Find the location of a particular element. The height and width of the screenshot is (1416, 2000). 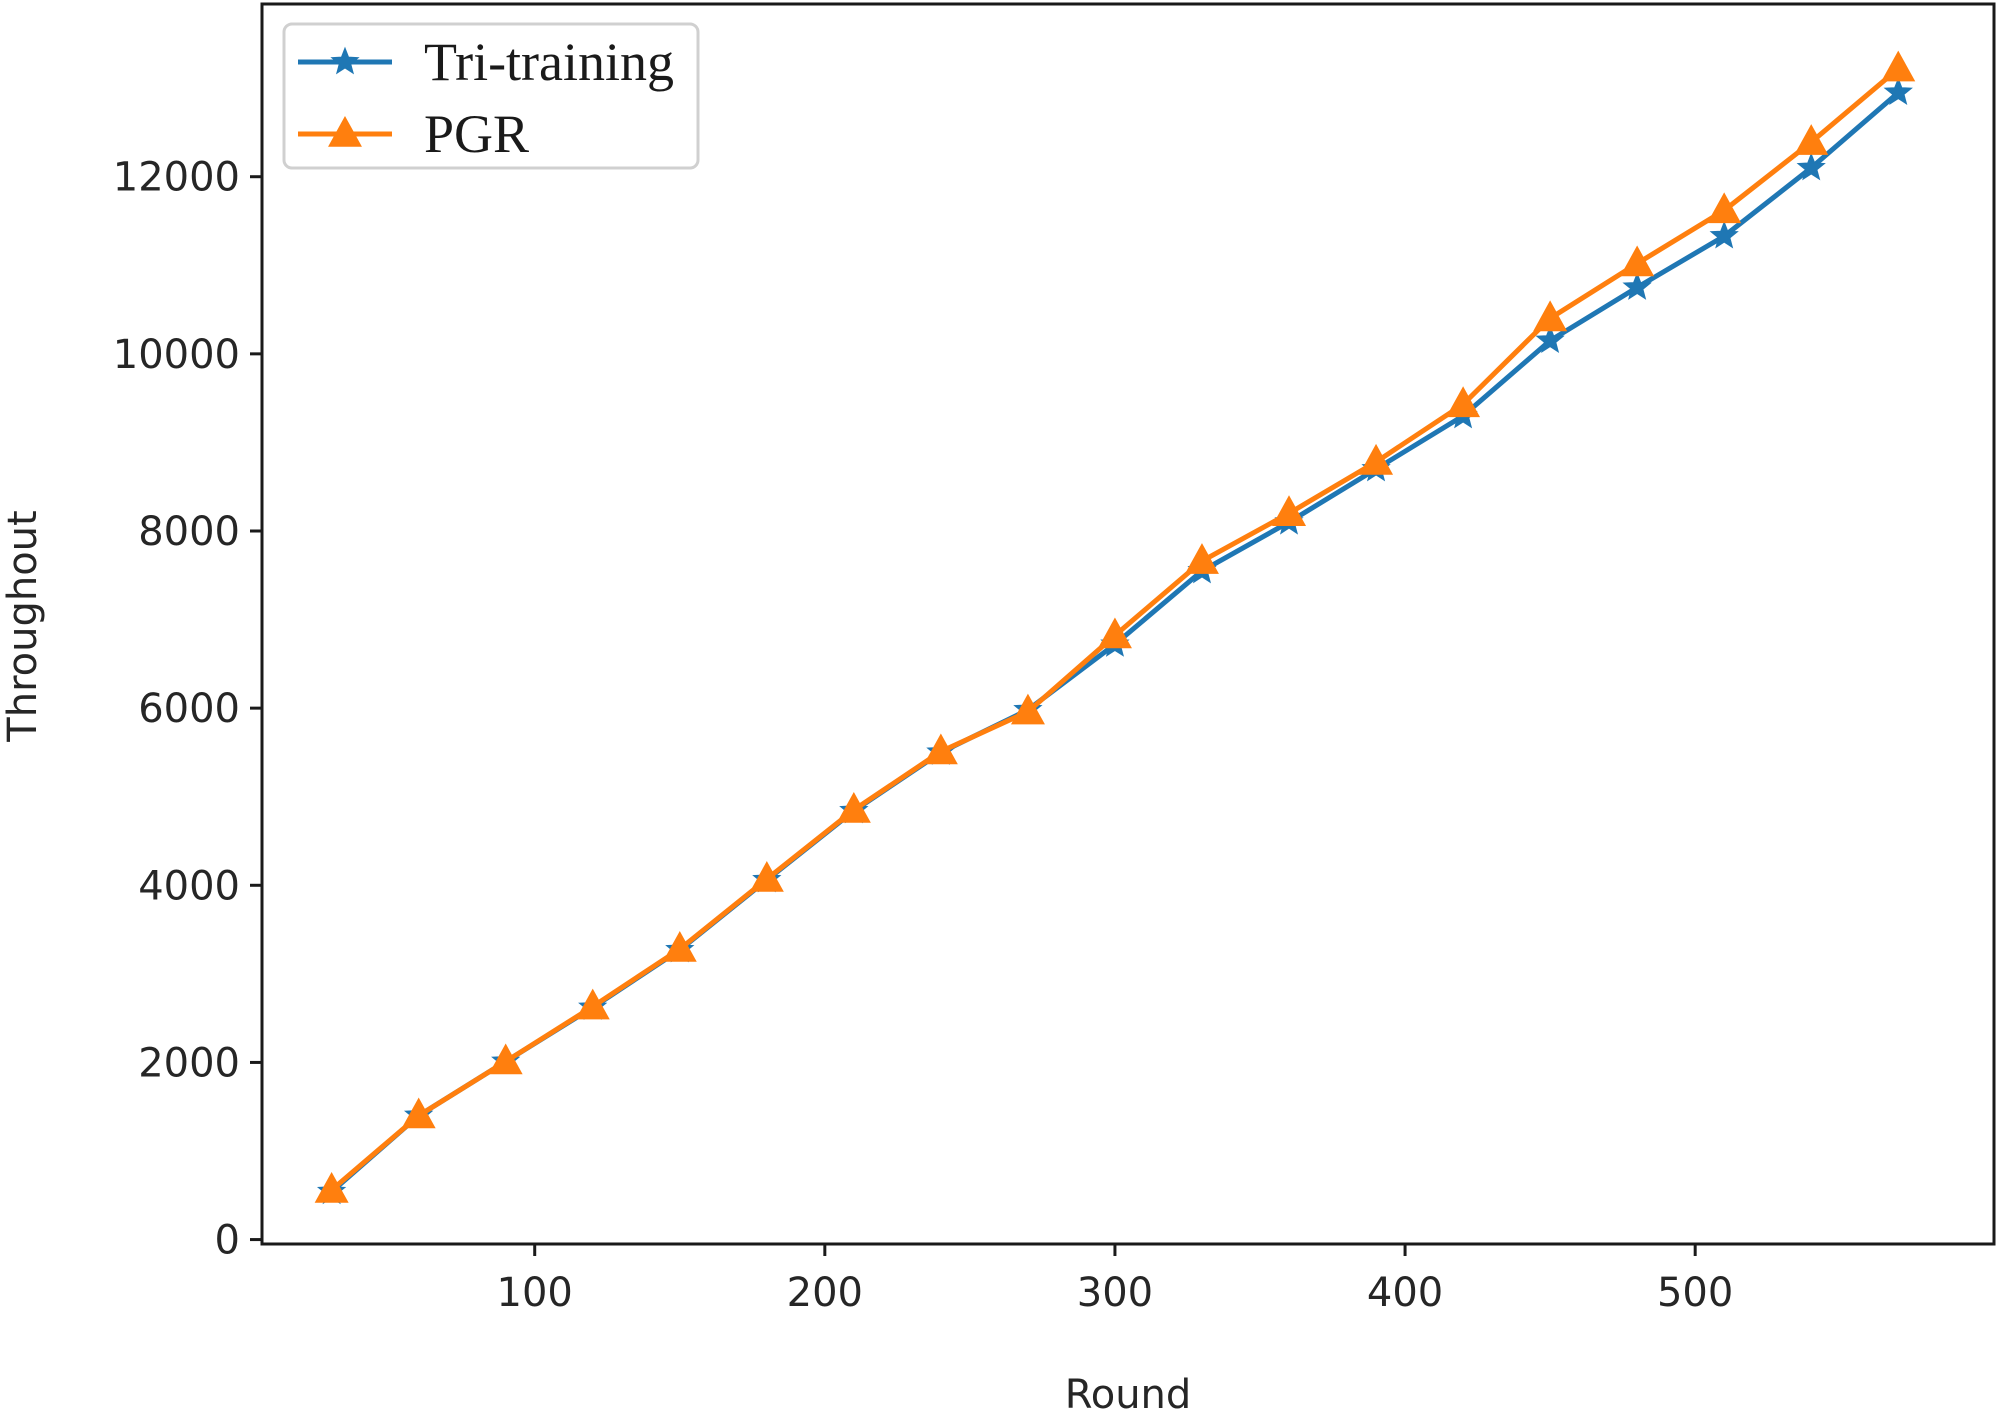

y-tick-label: 10000 is located at coordinates (176, 355).